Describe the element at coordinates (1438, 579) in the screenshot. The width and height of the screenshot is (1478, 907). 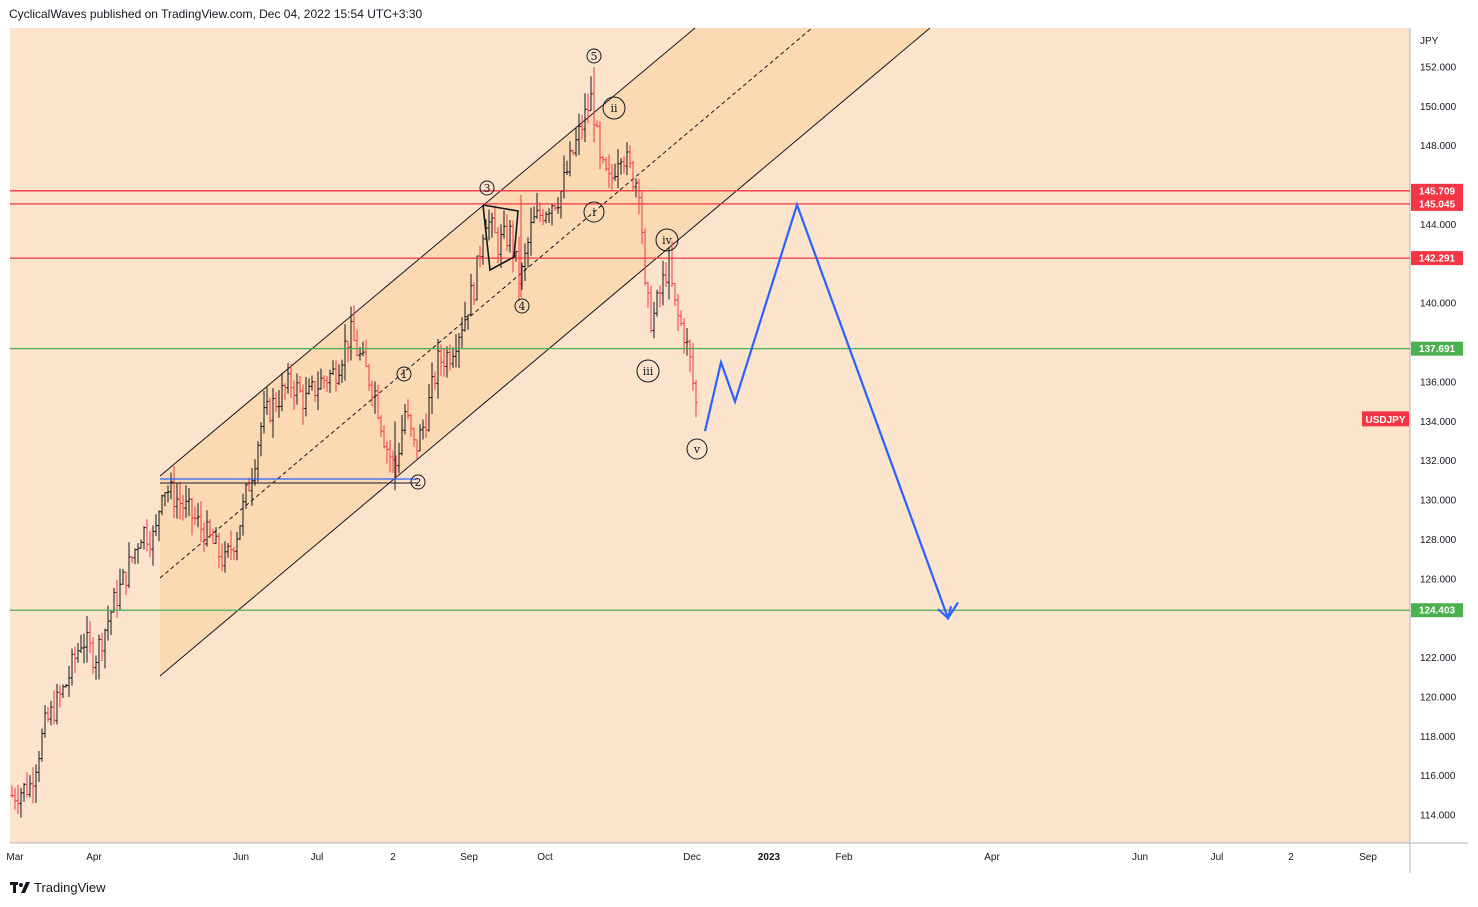
I see `price-tick-label: 126.000` at that location.